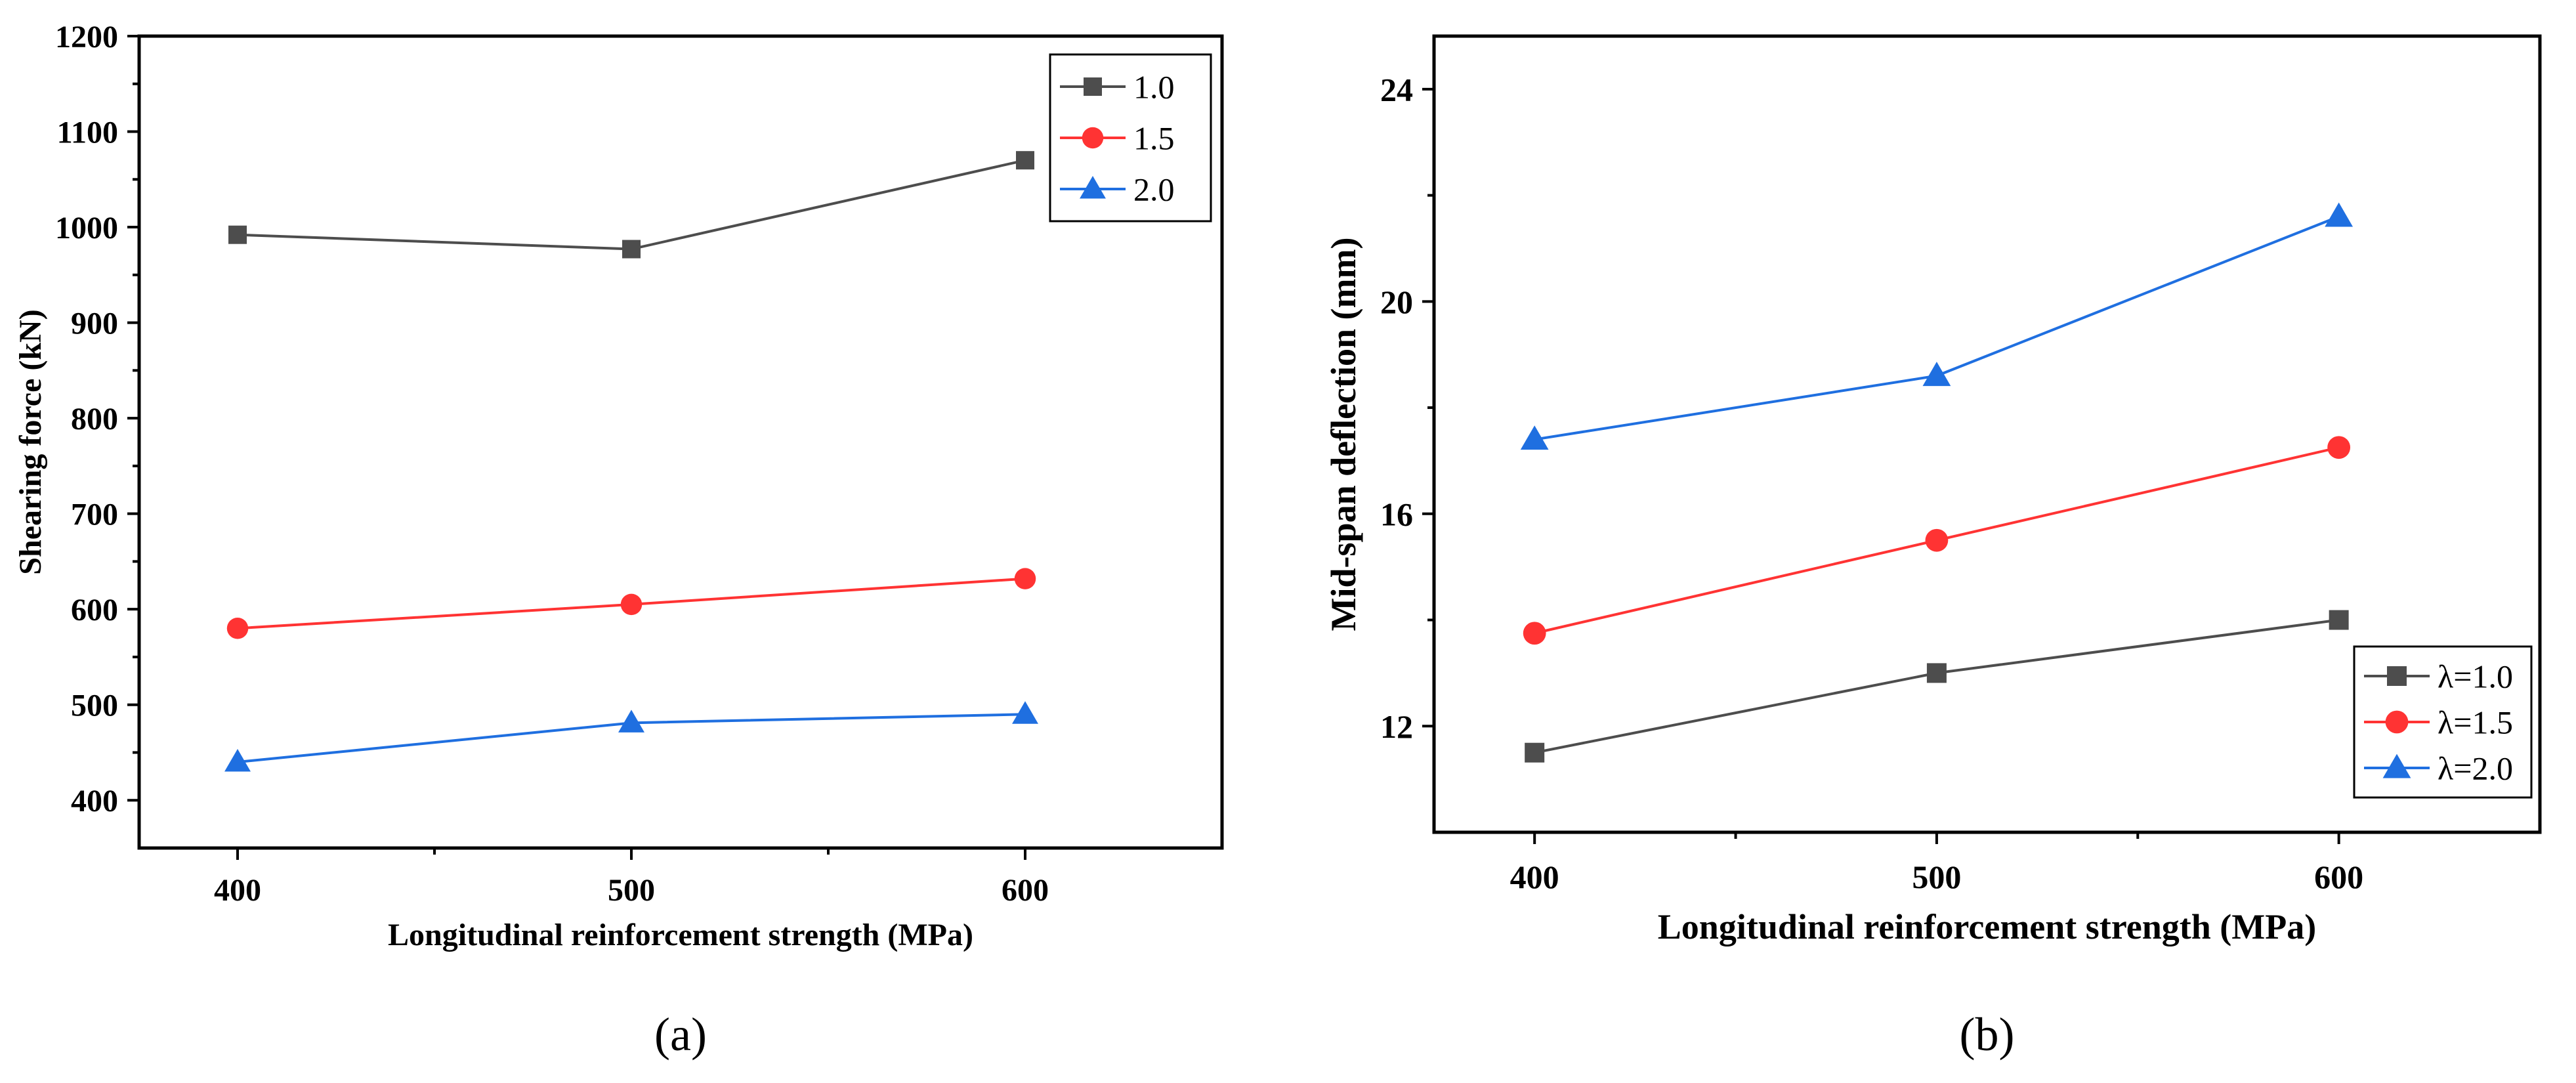 Image resolution: width=2576 pixels, height=1083 pixels. I want to click on y-tick-label: 400, so click(94, 801).